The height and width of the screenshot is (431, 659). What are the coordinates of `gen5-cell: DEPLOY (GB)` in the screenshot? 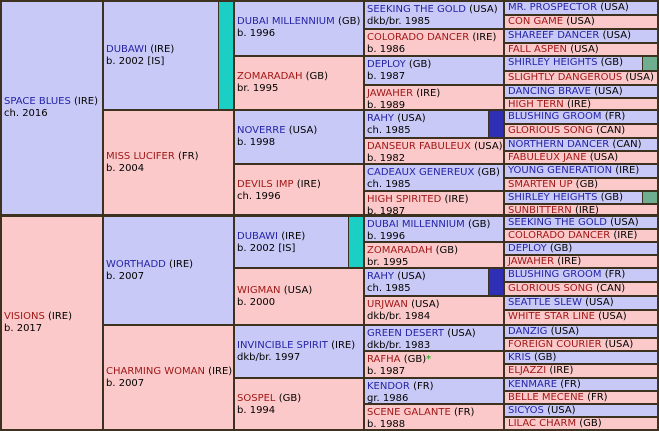 It's located at (581, 248).